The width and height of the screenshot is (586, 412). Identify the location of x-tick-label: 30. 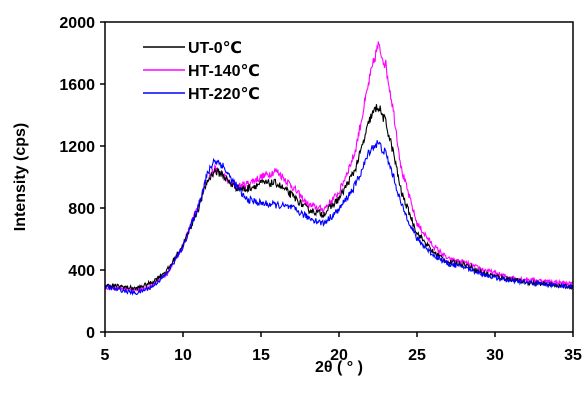
(495, 355).